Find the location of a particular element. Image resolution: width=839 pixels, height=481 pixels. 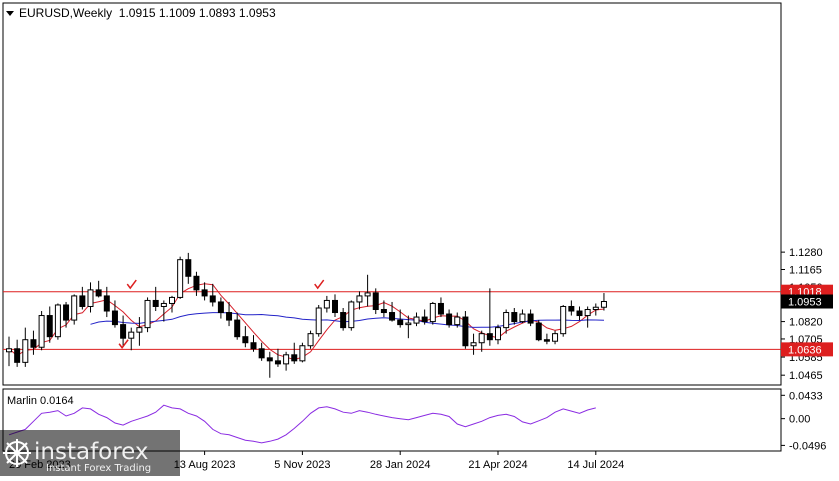

oscillator-axis: 0.0433 0.00 -0.0496 is located at coordinates (803, 421).